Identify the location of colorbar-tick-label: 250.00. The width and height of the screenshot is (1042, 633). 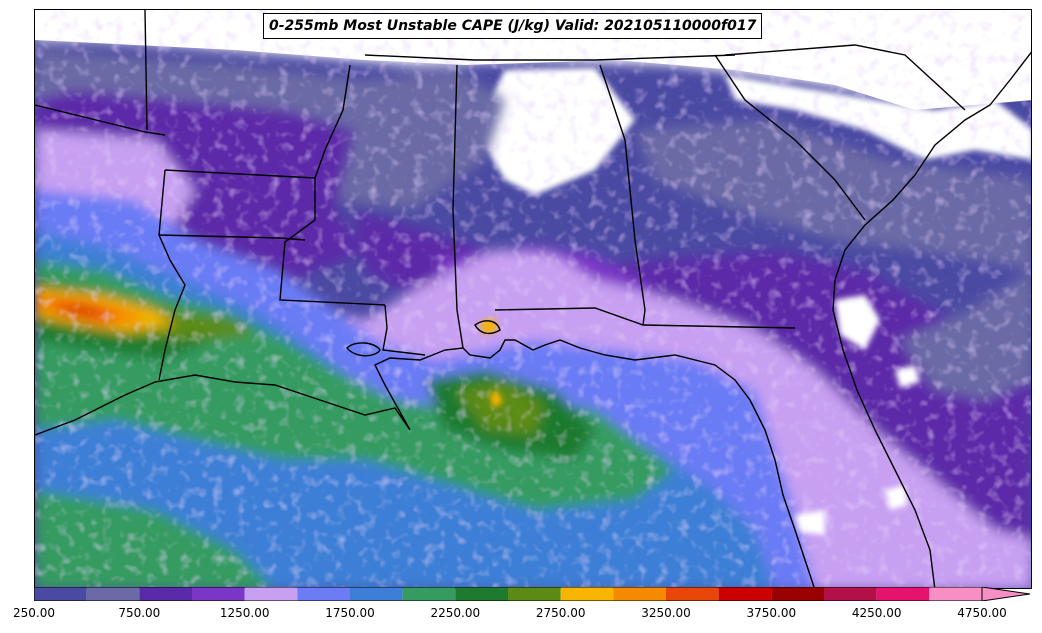
(34, 613).